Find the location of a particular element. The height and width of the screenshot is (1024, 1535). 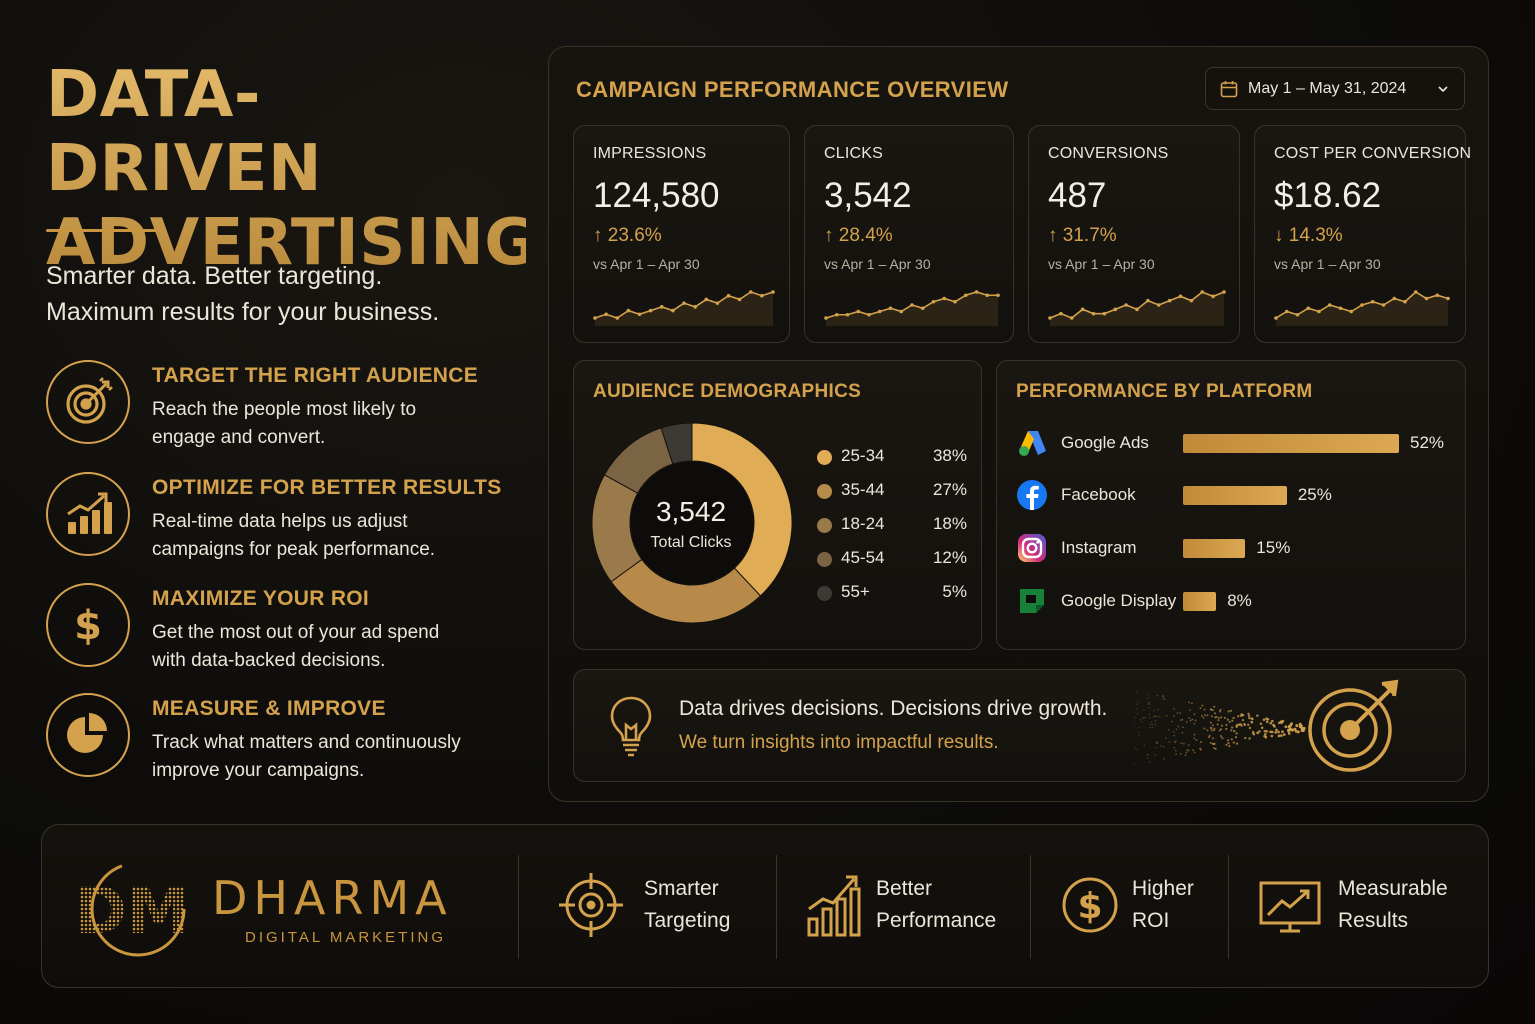

feature-description-line2: with data-backed decisions. is located at coordinates (269, 660).